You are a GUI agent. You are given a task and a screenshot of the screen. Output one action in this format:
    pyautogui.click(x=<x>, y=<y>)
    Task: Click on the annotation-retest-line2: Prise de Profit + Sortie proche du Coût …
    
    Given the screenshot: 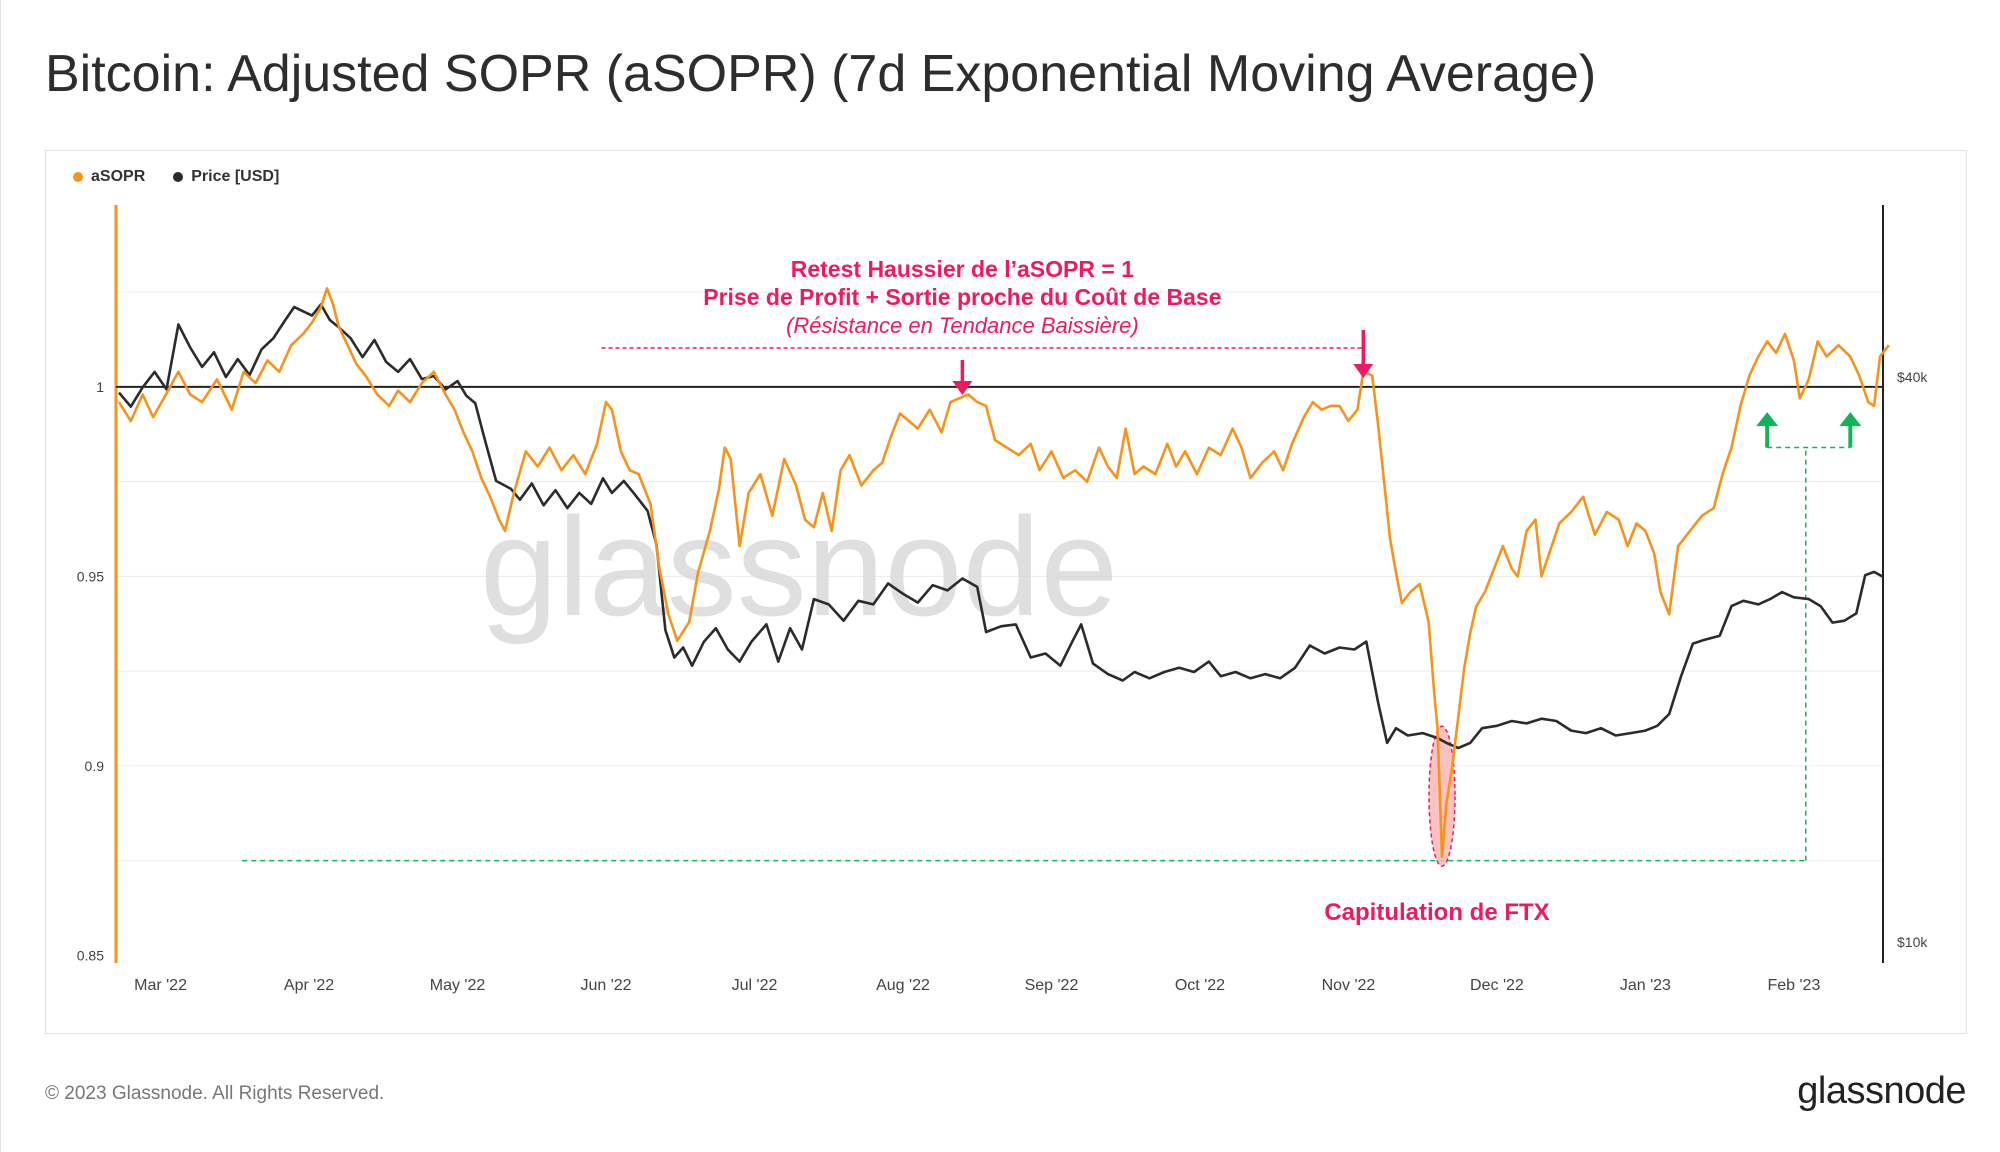 What is the action you would take?
    pyautogui.click(x=962, y=297)
    